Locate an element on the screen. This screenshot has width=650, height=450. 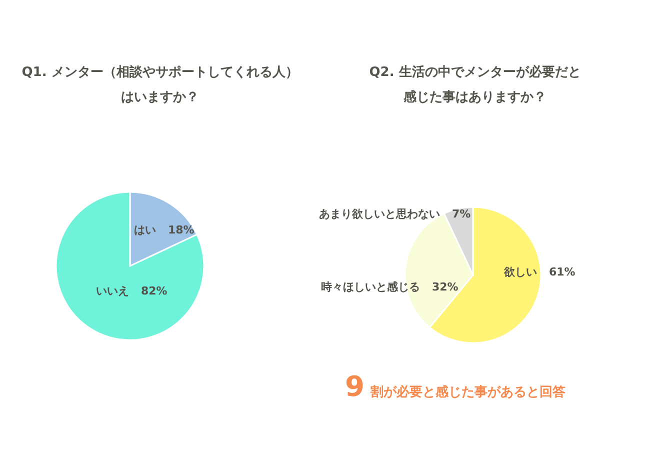
data-label: 18% is located at coordinates (181, 230).